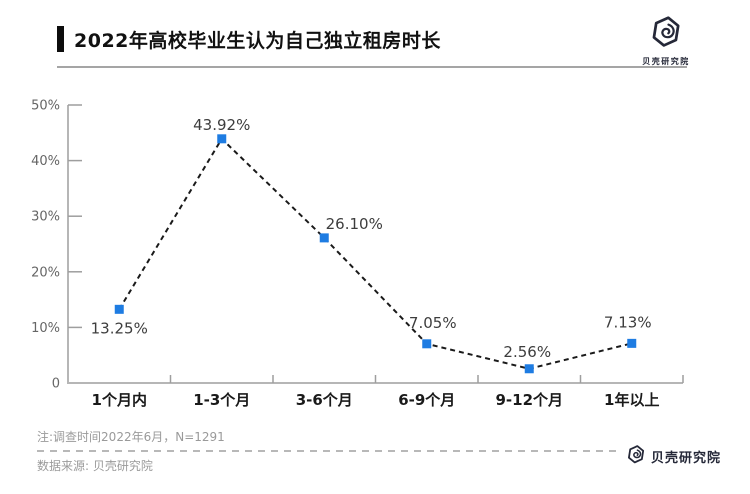 The image size is (750, 494). I want to click on x-axis-category-label: 1-3个月, so click(221, 400).